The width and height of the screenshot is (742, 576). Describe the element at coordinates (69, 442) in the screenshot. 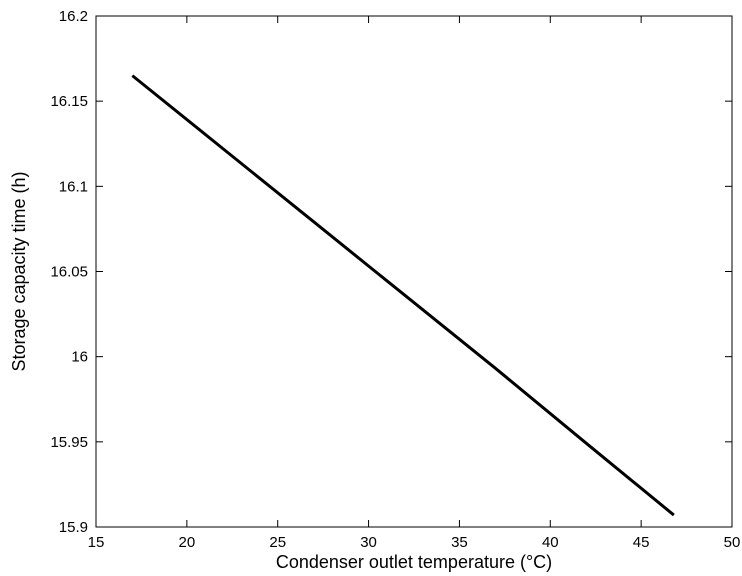

I see `y-tick-label: 15.95` at that location.